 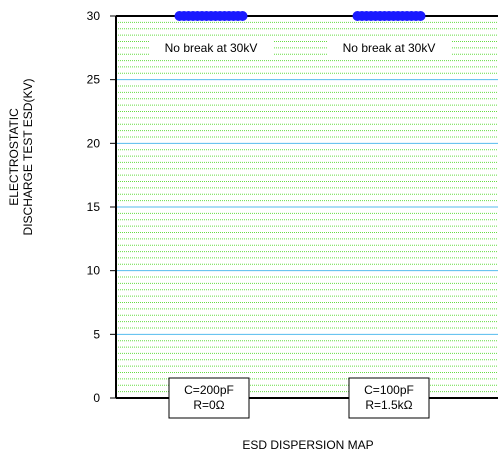 I want to click on condition-label: R=1.5kΩ, so click(x=388, y=405).